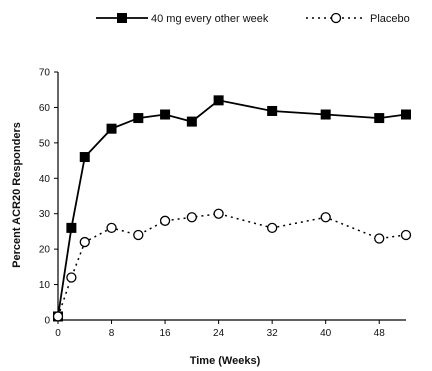 Image resolution: width=432 pixels, height=371 pixels. Describe the element at coordinates (45, 73) in the screenshot. I see `y-tick-label: 70` at that location.